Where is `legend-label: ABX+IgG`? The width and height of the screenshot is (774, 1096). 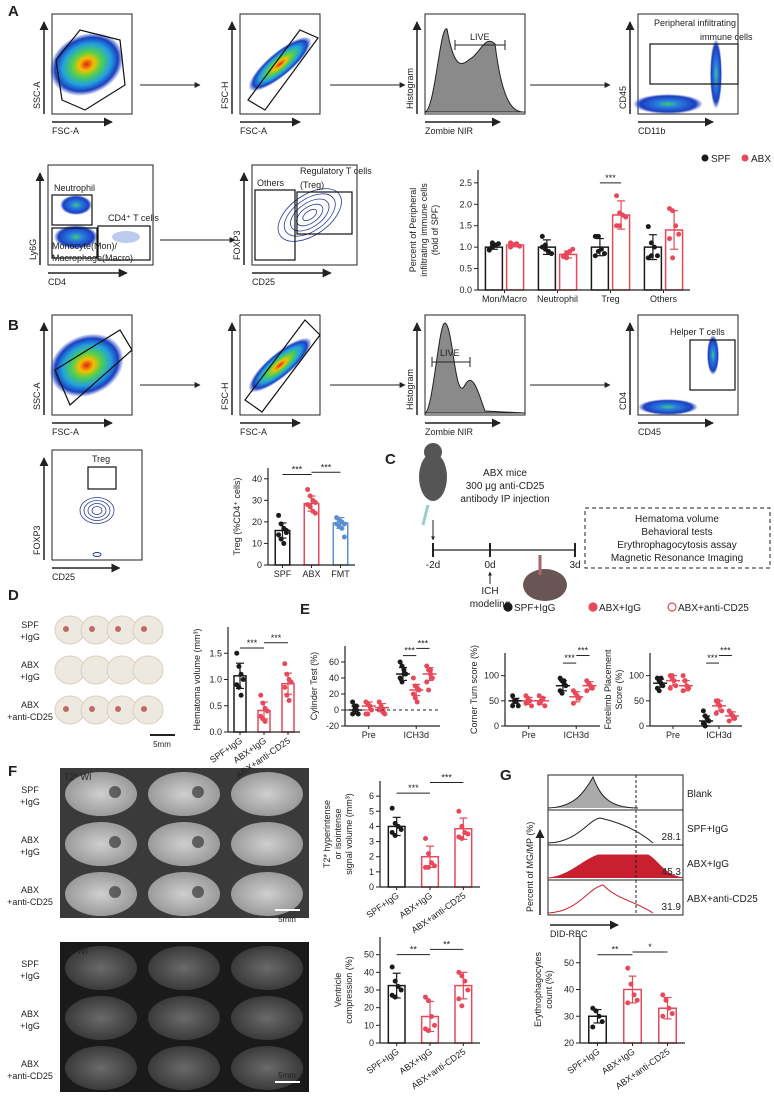
legend-label: ABX+IgG is located at coordinates (620, 608).